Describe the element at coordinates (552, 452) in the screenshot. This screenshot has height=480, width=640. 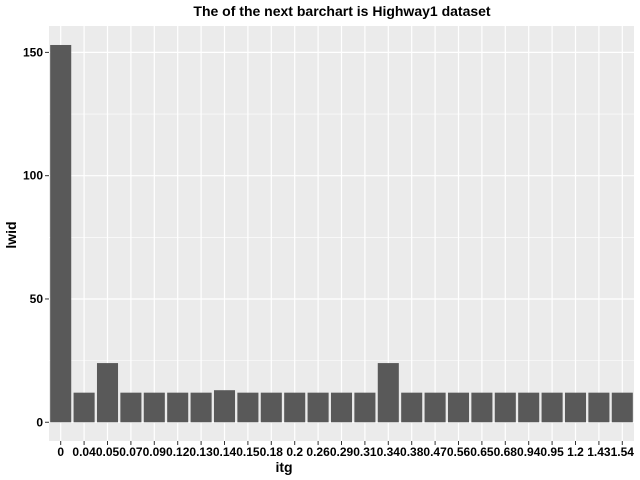
I see `x-tick-label: 0.95` at that location.